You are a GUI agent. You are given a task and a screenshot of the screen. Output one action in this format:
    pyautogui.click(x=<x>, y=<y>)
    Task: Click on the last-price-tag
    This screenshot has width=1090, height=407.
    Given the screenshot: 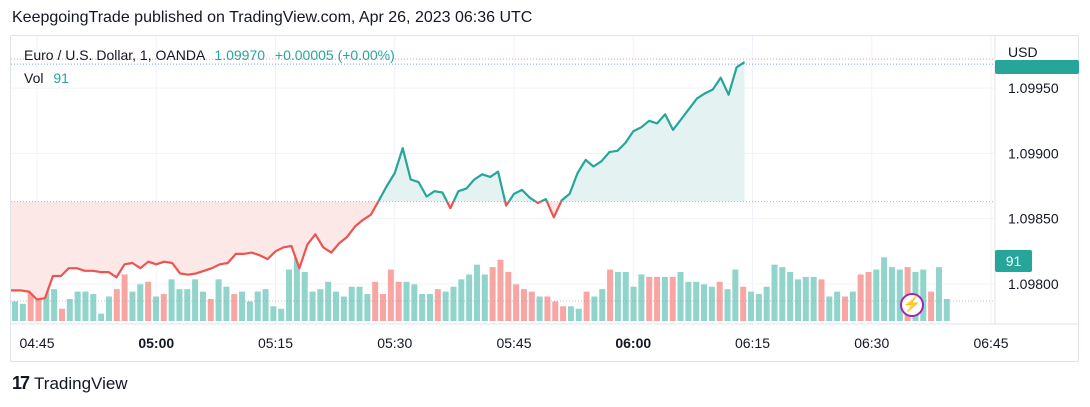 What is the action you would take?
    pyautogui.click(x=1037, y=67)
    